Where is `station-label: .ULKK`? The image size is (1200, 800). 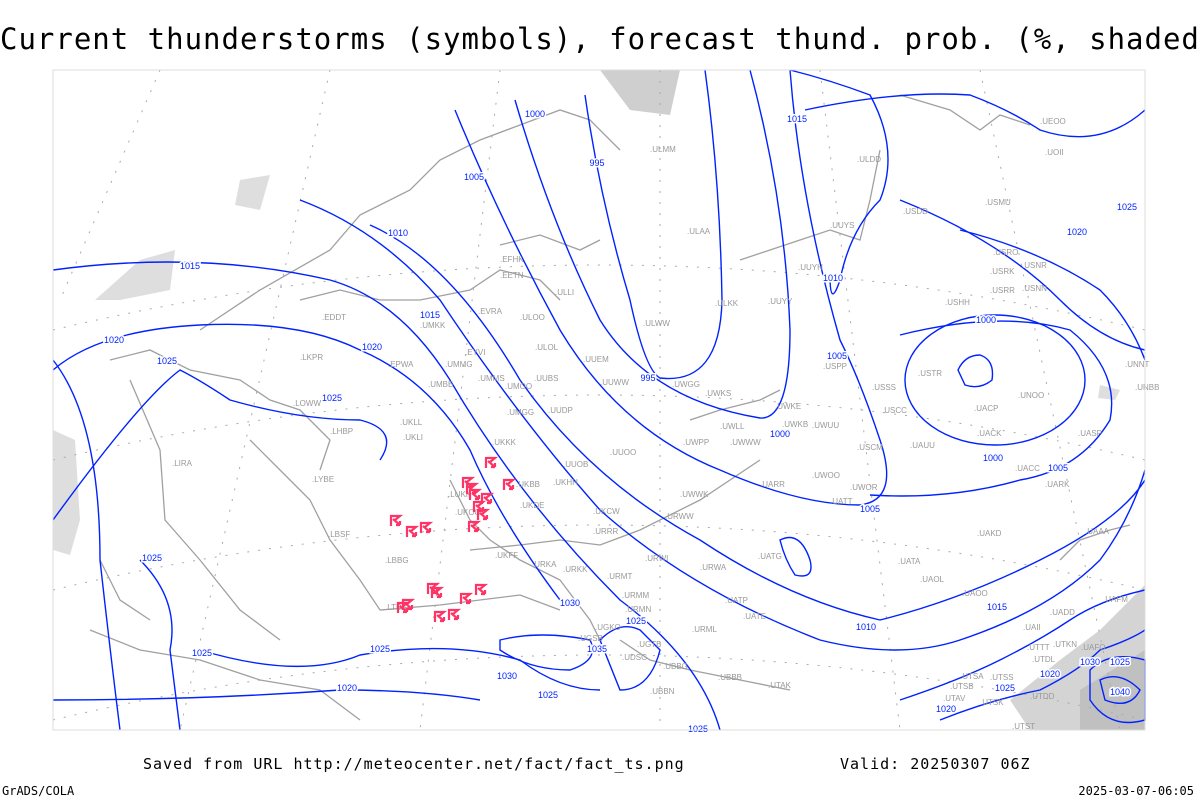 station-label: .ULKK is located at coordinates (727, 303).